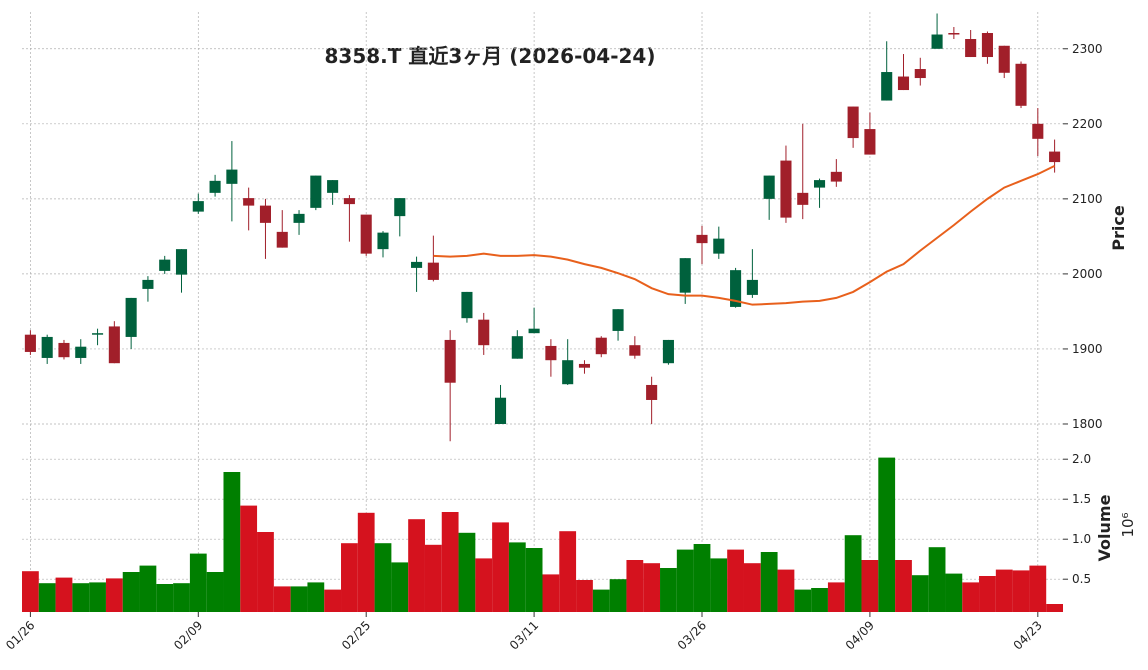  I want to click on x-tick-label: 02/25, so click(356, 635).